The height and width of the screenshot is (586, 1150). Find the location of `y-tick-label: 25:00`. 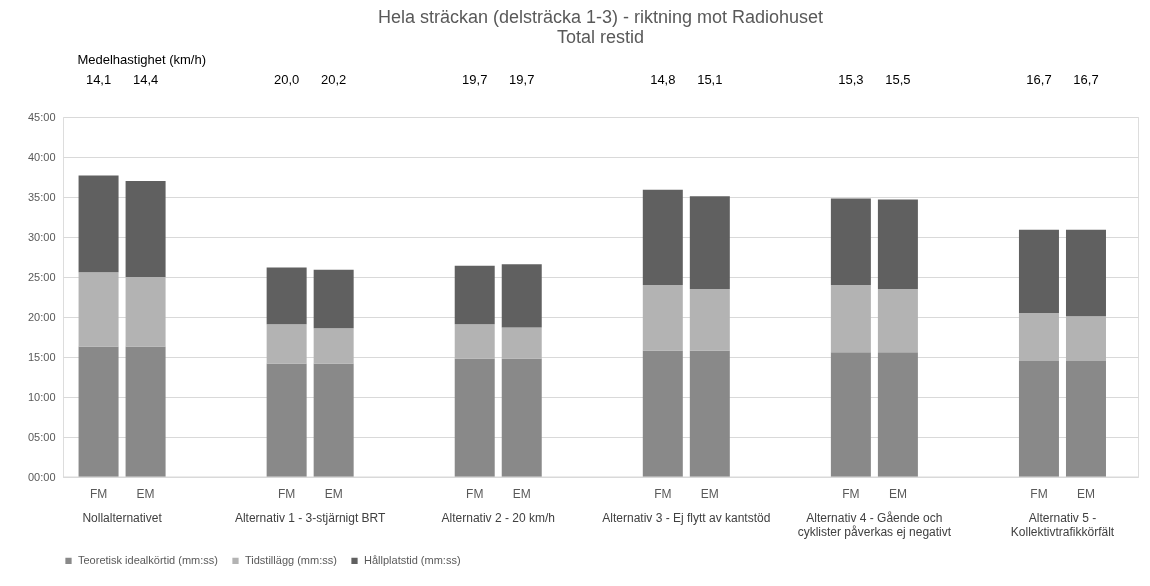

y-tick-label: 25:00 is located at coordinates (41, 276).